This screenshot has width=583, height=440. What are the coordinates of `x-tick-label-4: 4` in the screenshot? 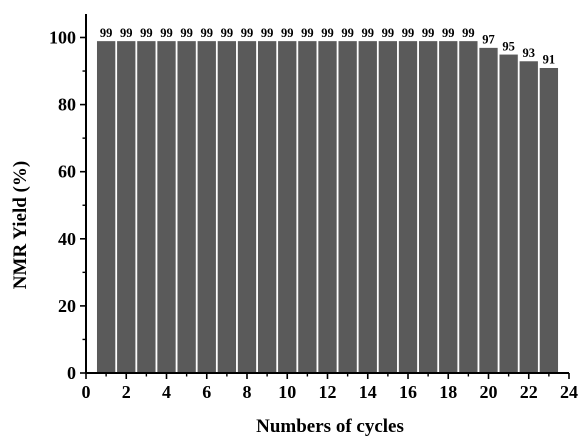 It's located at (166, 392).